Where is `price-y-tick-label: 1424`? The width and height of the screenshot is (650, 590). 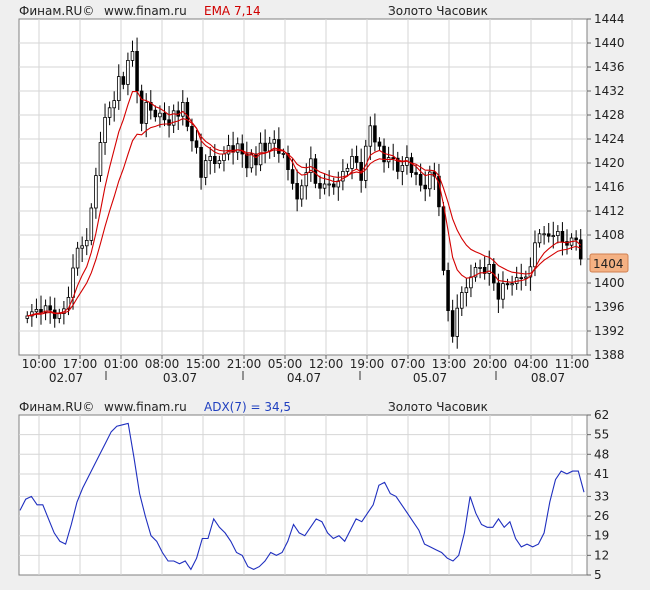
price-y-tick-label: 1424 is located at coordinates (609, 139).